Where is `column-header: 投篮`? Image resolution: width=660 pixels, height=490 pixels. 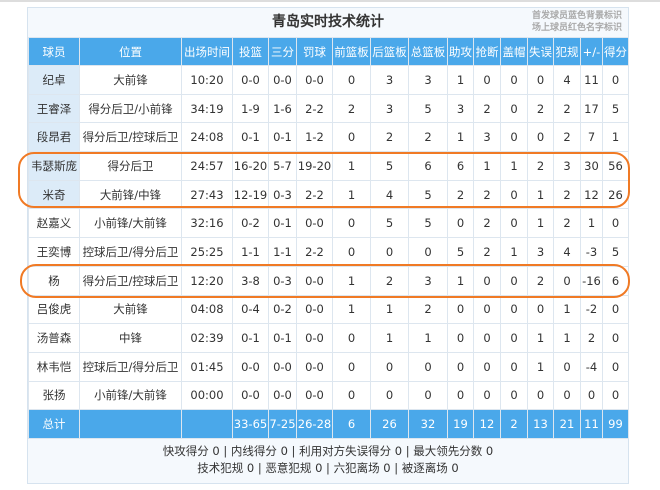
column-header: 投篮 is located at coordinates (250, 51).